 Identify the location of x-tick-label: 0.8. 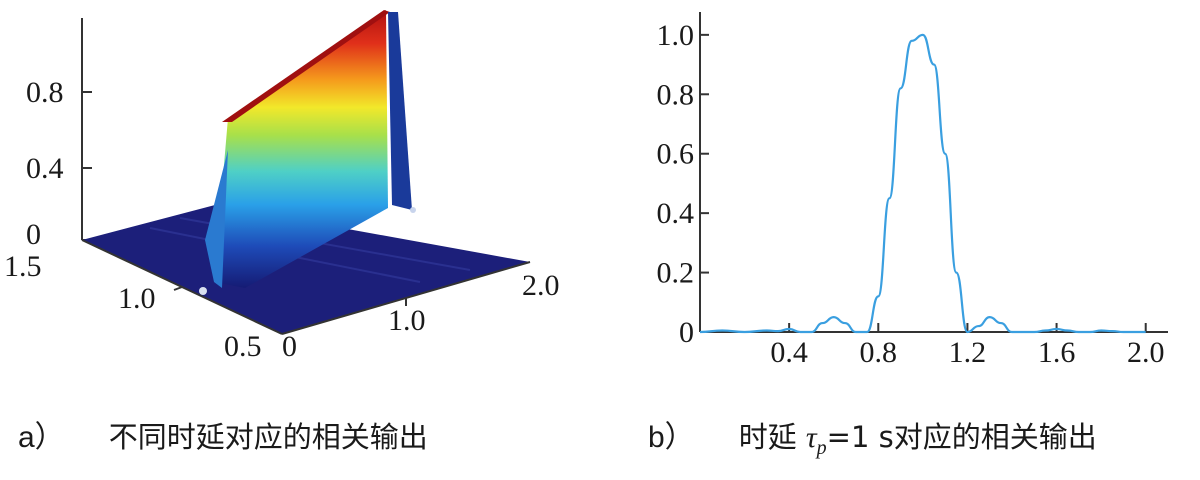
(879, 352).